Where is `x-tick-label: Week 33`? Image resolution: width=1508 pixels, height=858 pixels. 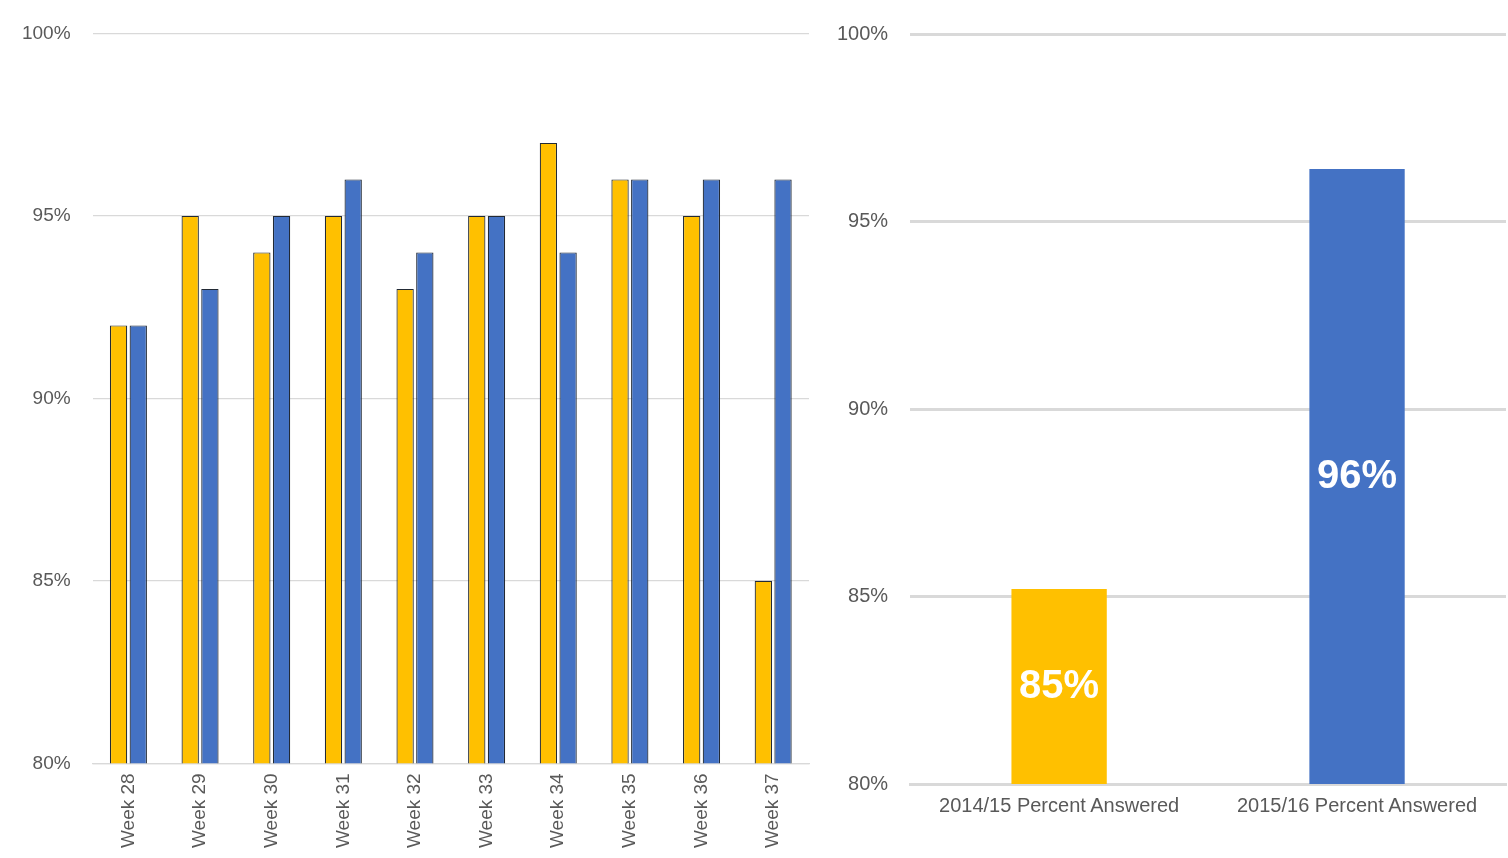 x-tick-label: Week 33 is located at coordinates (485, 810).